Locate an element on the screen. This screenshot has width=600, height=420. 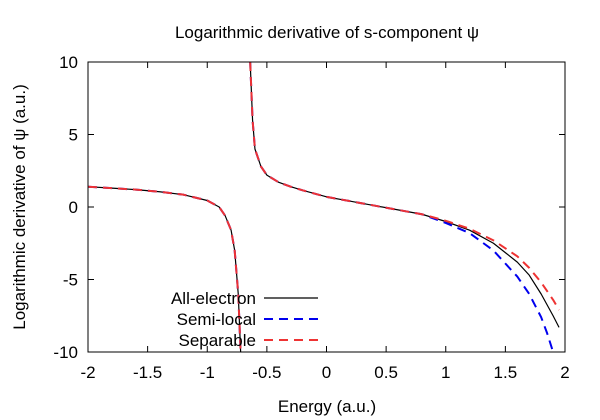
y-tick-label: -5 is located at coordinates (70, 280).